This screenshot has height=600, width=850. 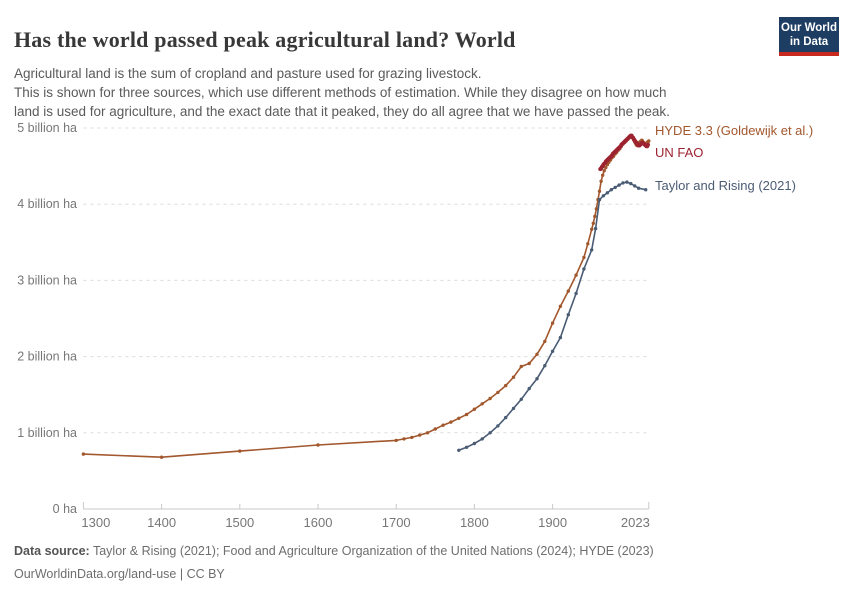 What do you see at coordinates (95, 522) in the screenshot?
I see `x-axis-tick-label: 1300` at bounding box center [95, 522].